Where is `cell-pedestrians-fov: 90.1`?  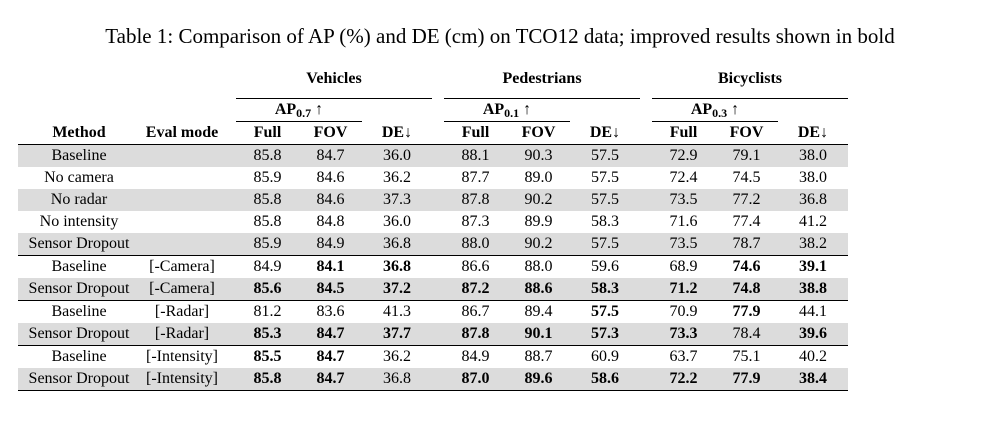 cell-pedestrians-fov: 90.1 is located at coordinates (538, 334).